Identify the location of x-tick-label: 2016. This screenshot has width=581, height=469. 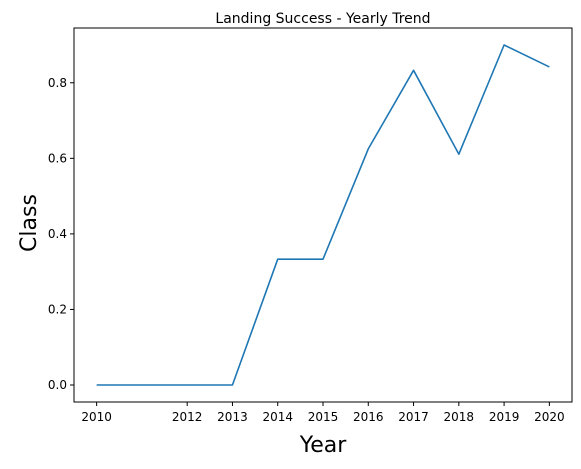
(368, 417).